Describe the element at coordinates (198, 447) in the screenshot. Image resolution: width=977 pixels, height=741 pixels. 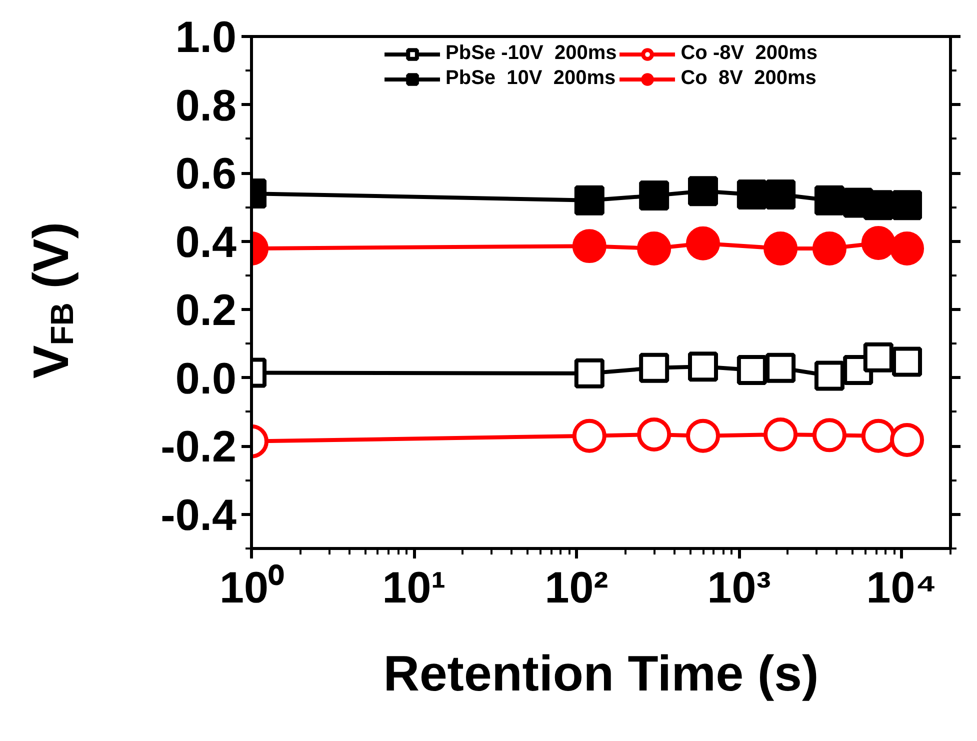
I see `y-tick-label: -0.2` at that location.